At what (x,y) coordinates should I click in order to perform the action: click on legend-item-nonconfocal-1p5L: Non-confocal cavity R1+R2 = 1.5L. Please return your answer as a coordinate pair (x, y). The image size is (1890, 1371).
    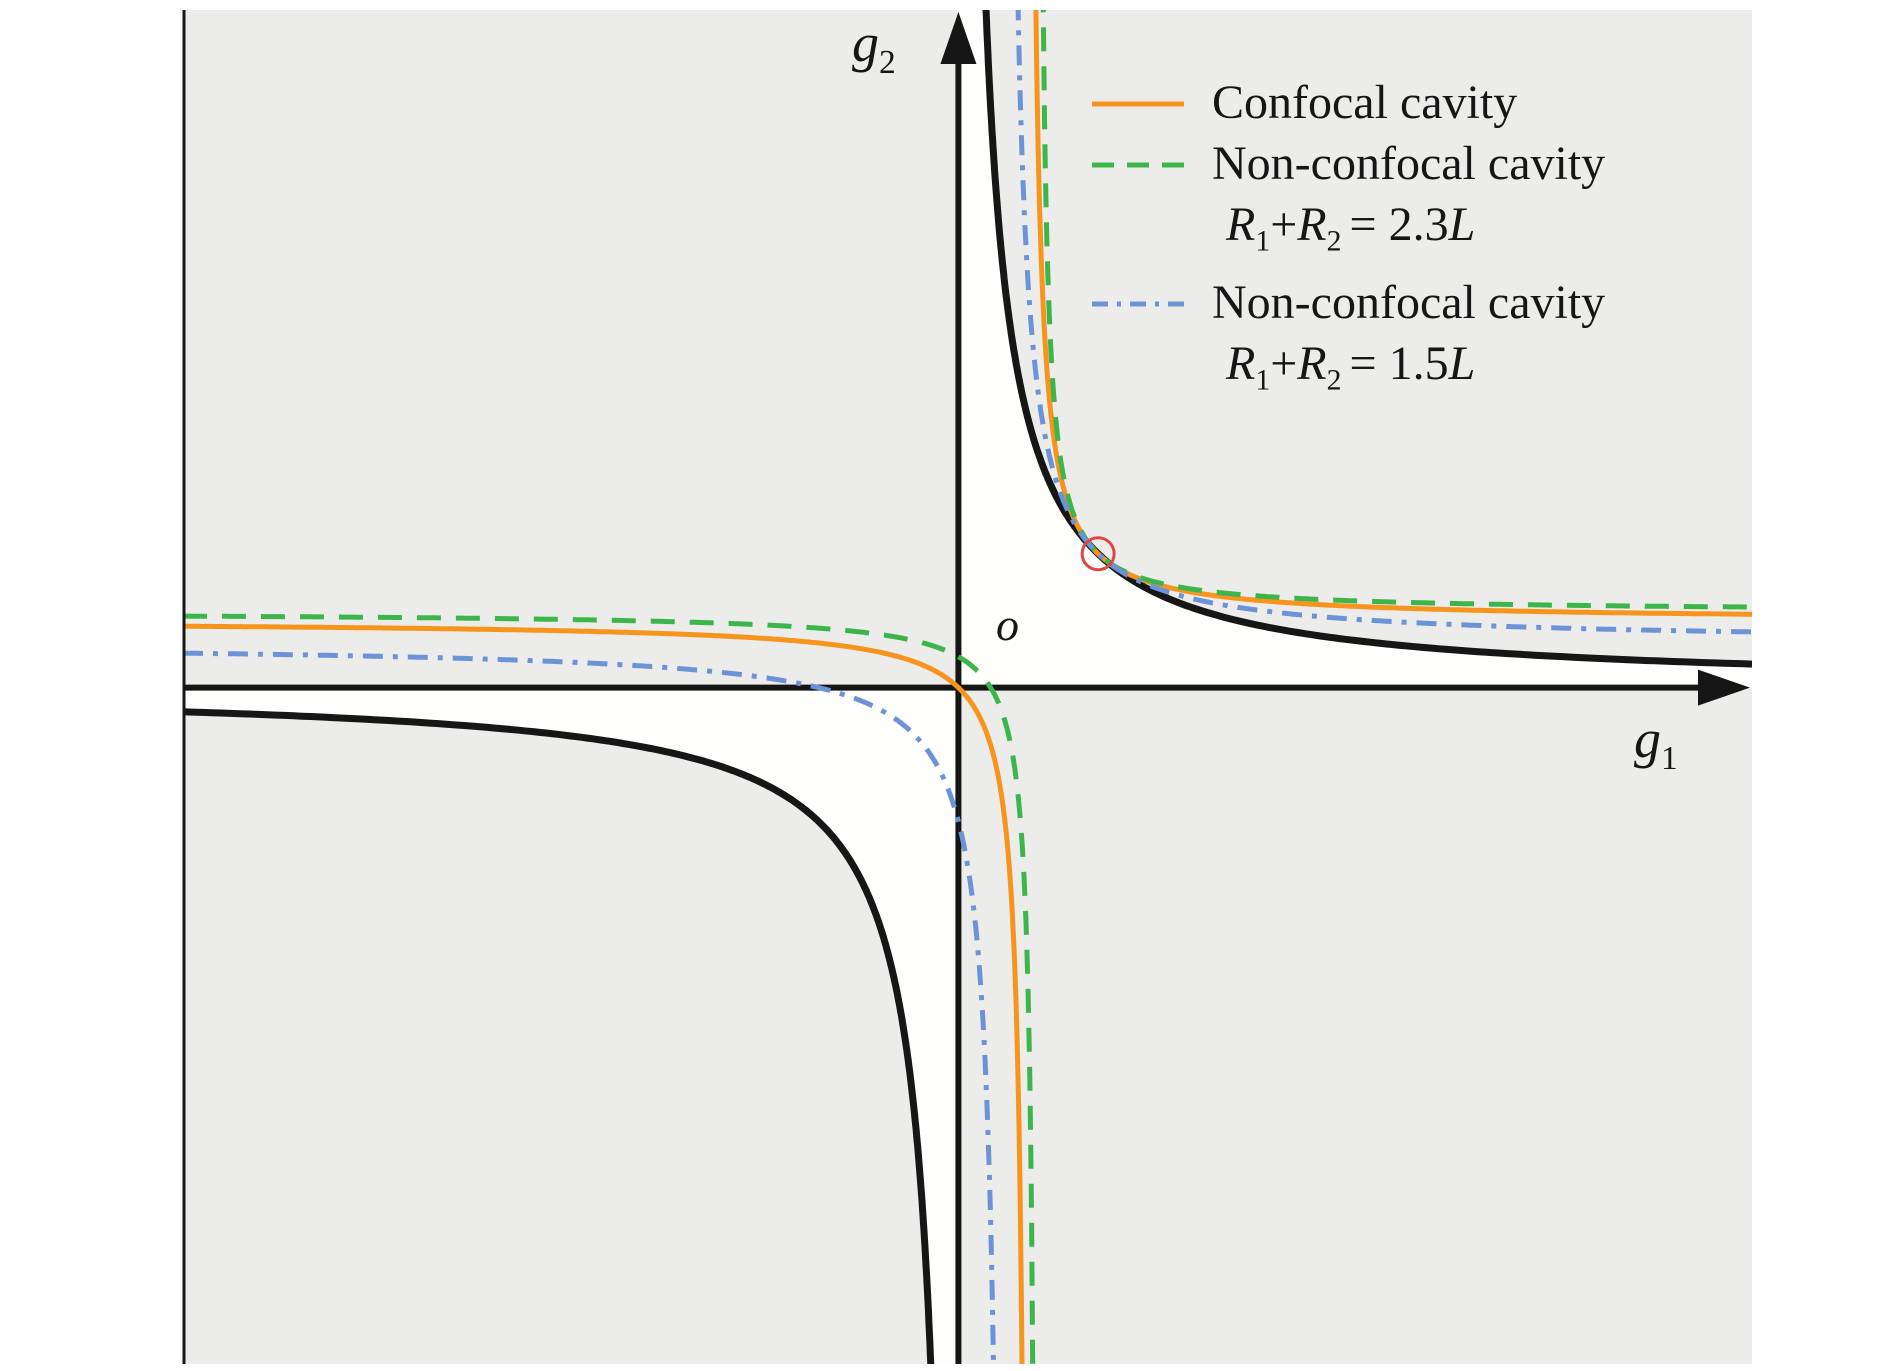
    Looking at the image, I should click on (1347, 341).